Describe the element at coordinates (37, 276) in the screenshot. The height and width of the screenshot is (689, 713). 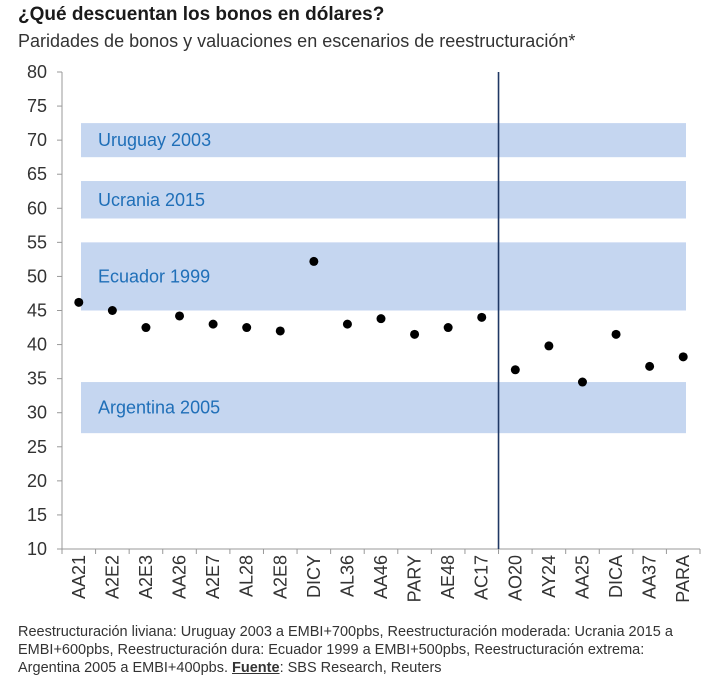
I see `y-tick-label: 50` at that location.